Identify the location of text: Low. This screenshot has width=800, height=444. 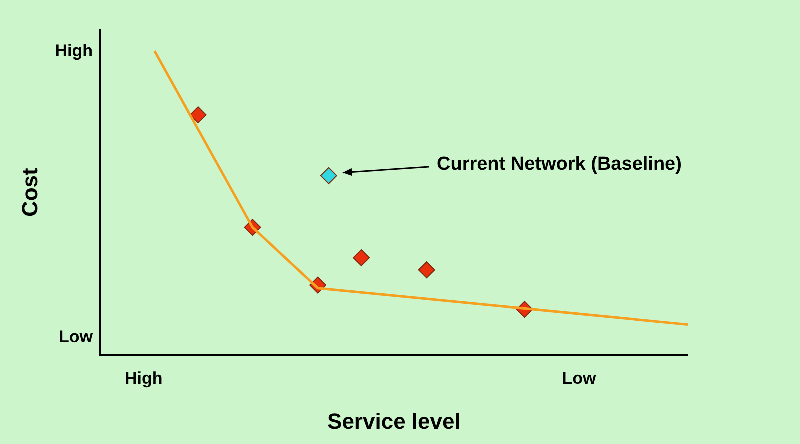
(76, 337).